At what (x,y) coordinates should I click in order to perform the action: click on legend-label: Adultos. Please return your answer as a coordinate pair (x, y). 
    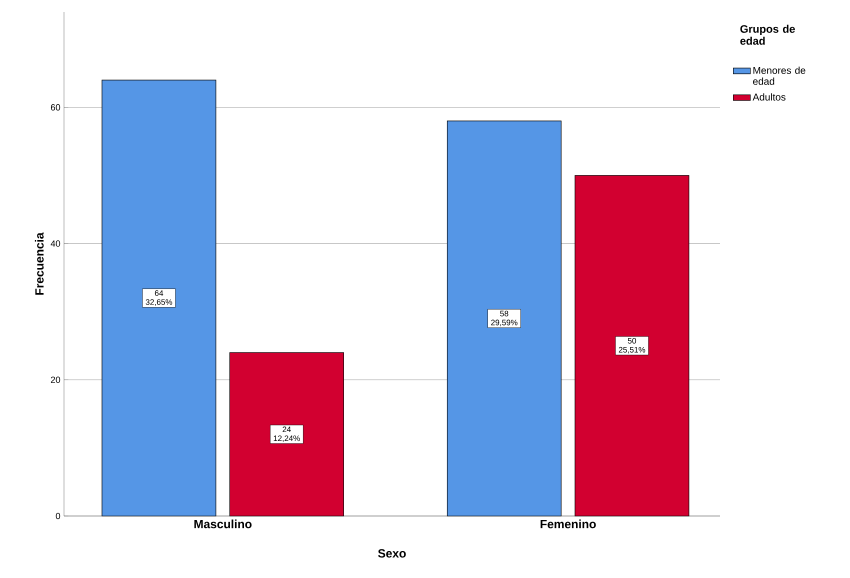
    Looking at the image, I should click on (769, 97).